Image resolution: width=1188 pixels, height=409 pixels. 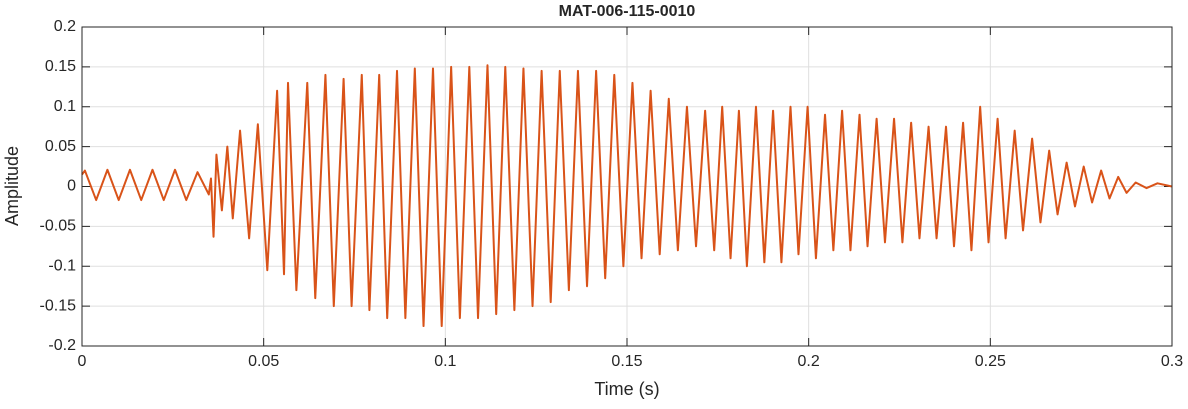 I want to click on y-tick-label: 0.05, so click(x=60, y=146).